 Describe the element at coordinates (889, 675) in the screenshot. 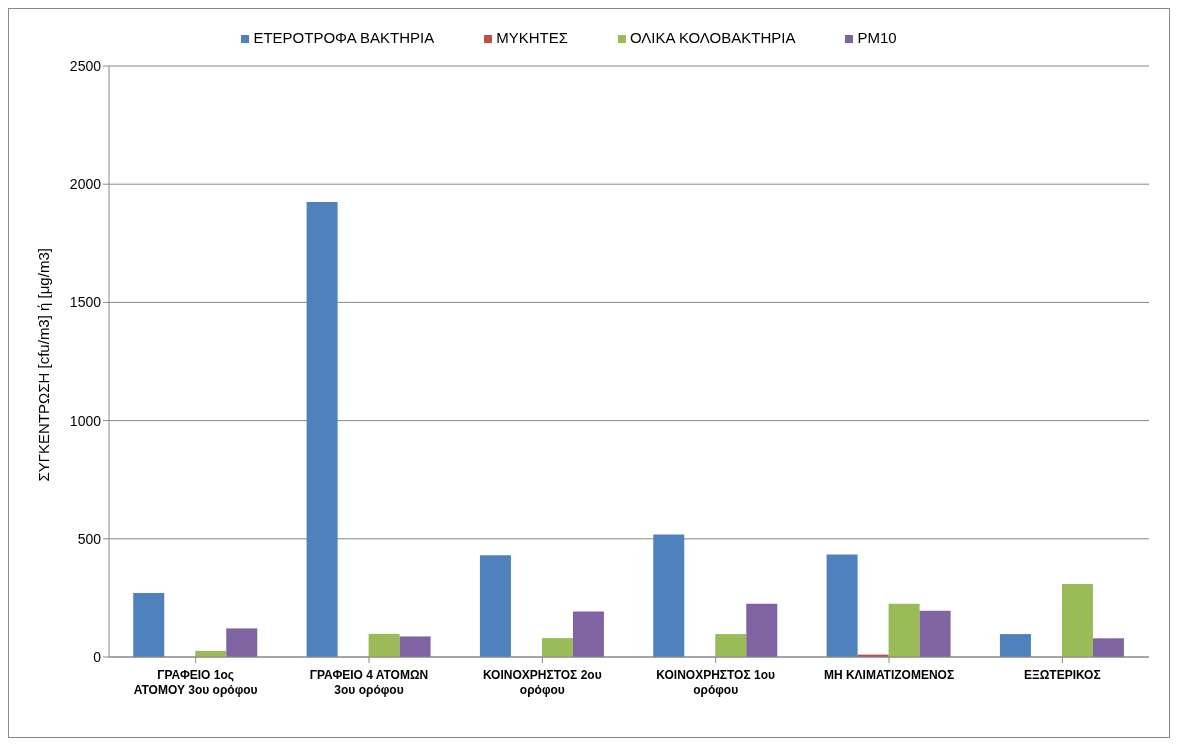

I see `x-tick-label: ΜΗ ΚΛΙΜΑΤΙΖΟΜΕΝΟΣ` at that location.